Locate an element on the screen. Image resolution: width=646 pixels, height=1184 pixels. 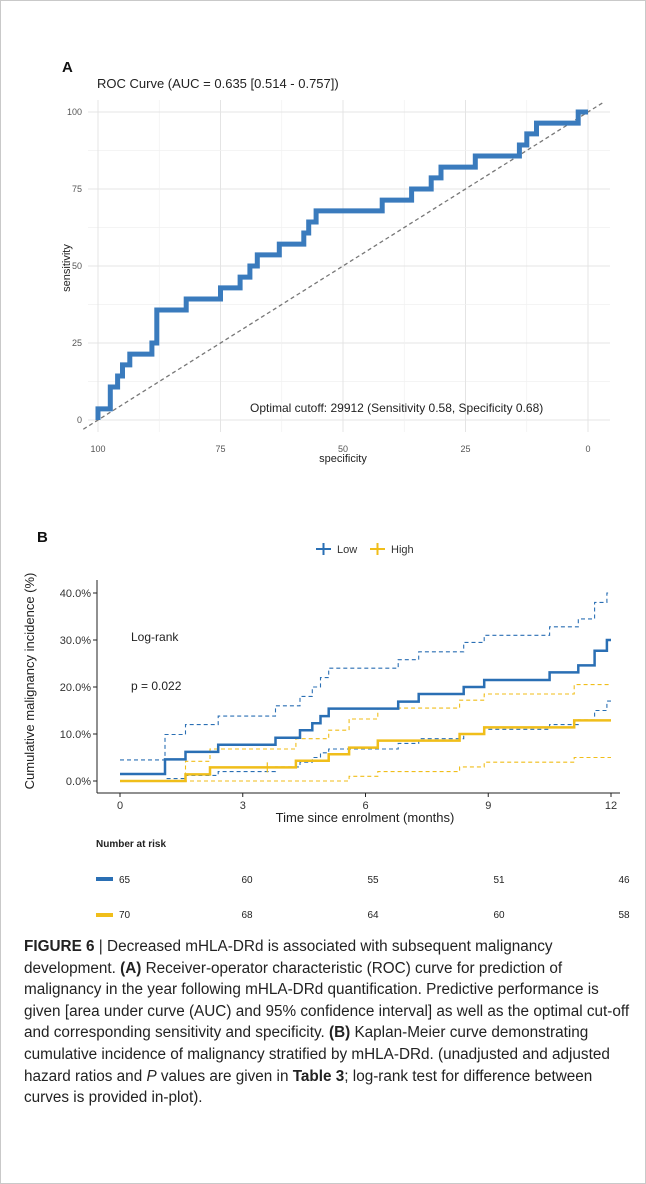
risk-row-high-swatch is located at coordinates (104, 915).